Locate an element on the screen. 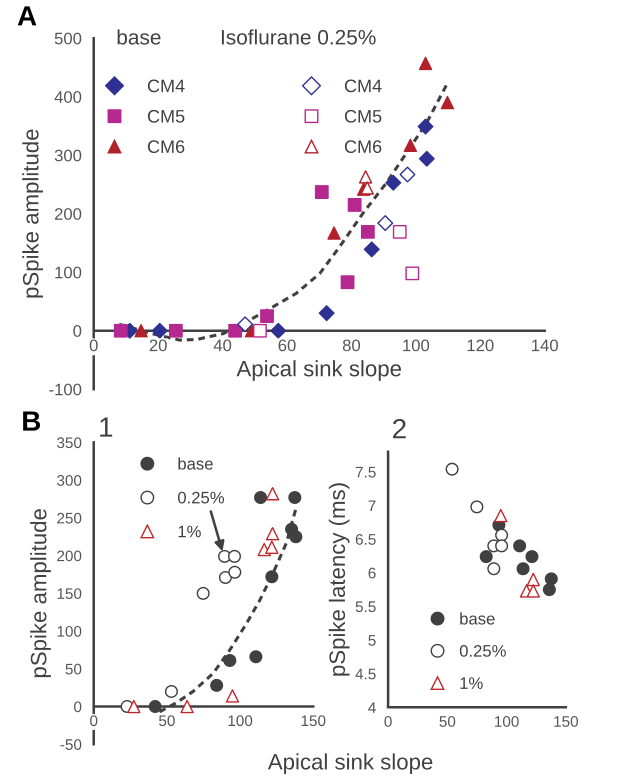 This screenshot has width=629, height=780. x-tick-label: 40 is located at coordinates (223, 345).